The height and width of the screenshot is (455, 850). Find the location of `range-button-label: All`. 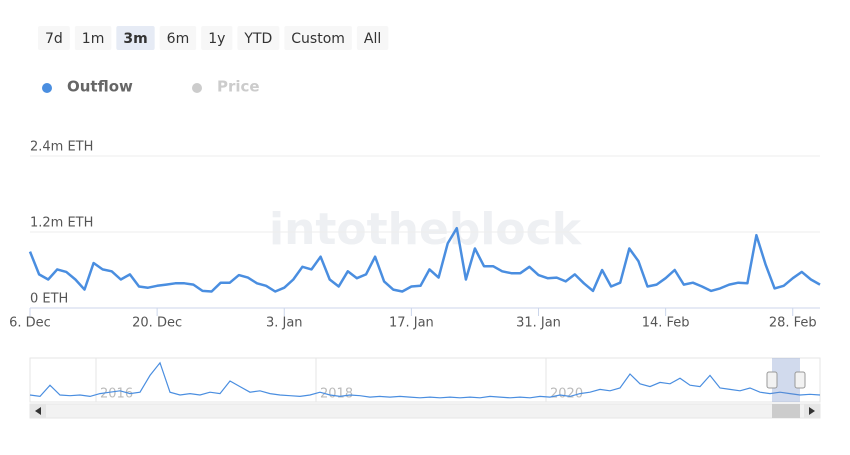

range-button-label: All is located at coordinates (372, 39).